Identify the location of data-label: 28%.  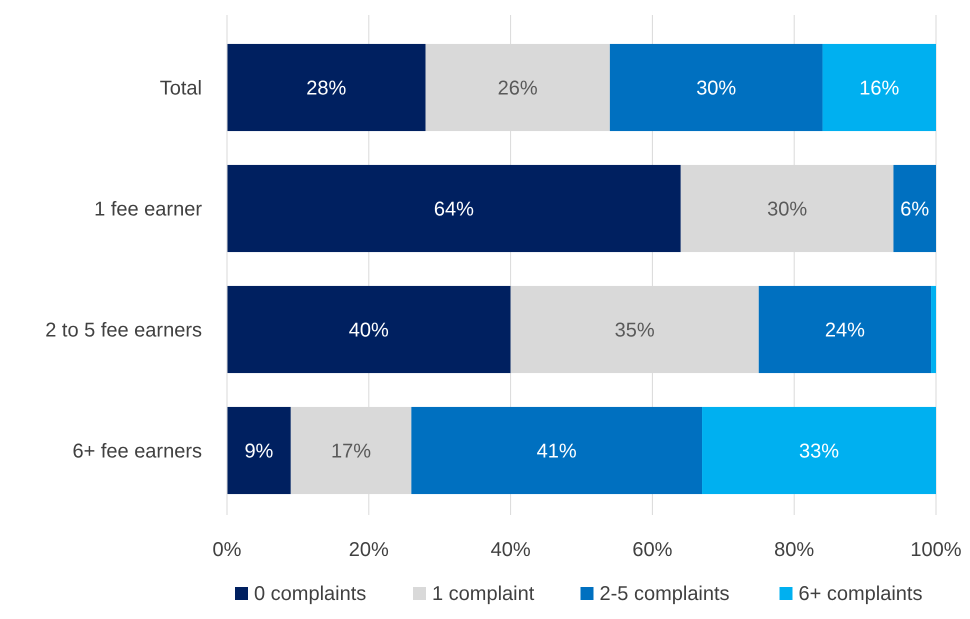
(326, 89).